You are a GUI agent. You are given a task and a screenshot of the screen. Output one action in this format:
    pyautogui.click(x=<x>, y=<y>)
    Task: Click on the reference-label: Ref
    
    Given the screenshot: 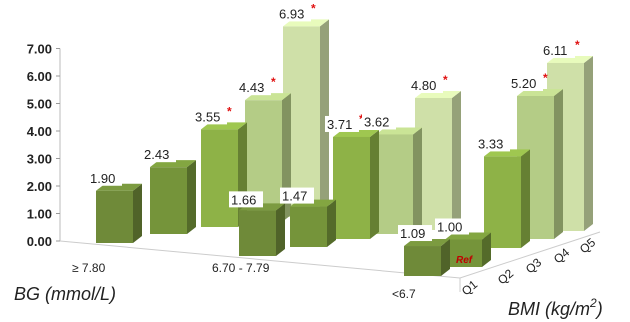 What is the action you would take?
    pyautogui.click(x=465, y=260)
    